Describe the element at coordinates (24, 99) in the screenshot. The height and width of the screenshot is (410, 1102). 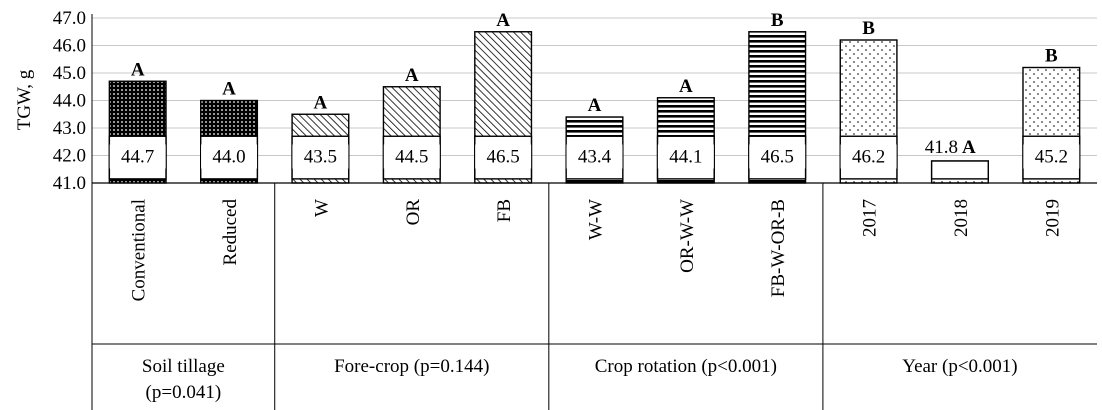
I see `y-axis-label: TGW, g` at that location.